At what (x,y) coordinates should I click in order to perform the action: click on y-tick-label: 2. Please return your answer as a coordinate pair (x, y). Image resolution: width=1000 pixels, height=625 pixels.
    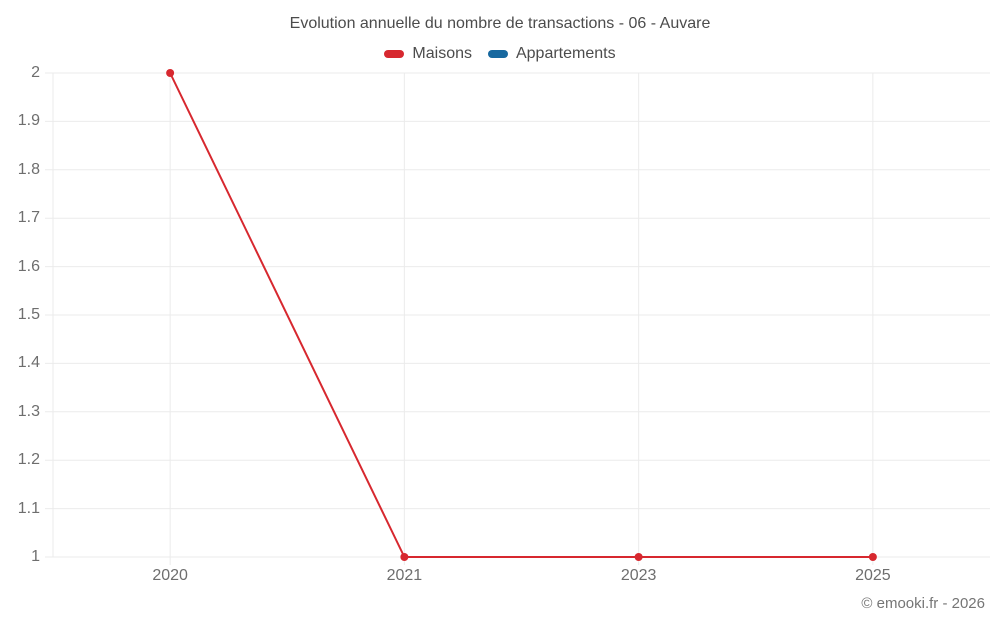
    Looking at the image, I should click on (35, 72).